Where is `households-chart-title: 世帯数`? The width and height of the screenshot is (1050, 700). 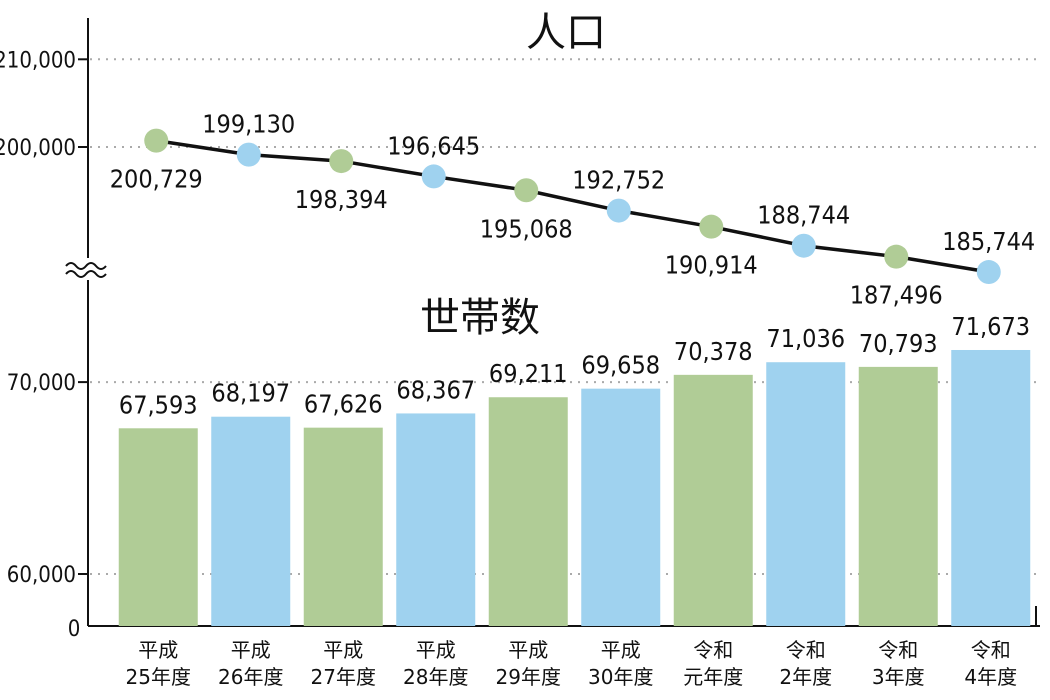
households-chart-title: 世帯数 is located at coordinates (480, 318).